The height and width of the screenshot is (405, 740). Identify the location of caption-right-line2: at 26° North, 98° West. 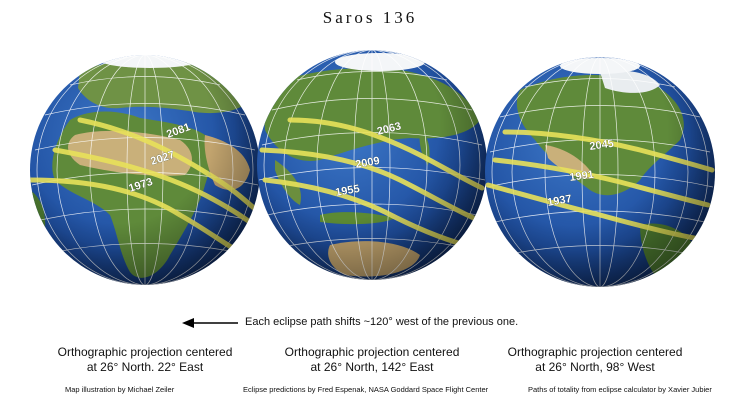
(595, 367).